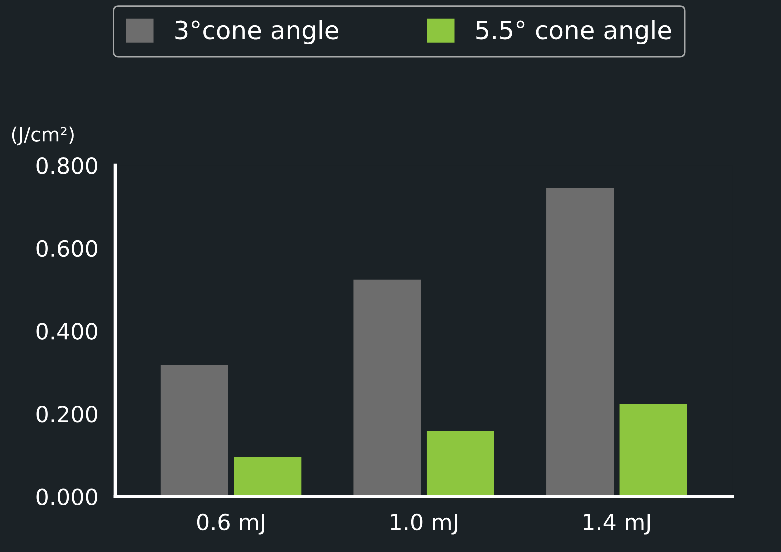 The height and width of the screenshot is (552, 781). I want to click on y-tick-label: 0.000, so click(67, 497).